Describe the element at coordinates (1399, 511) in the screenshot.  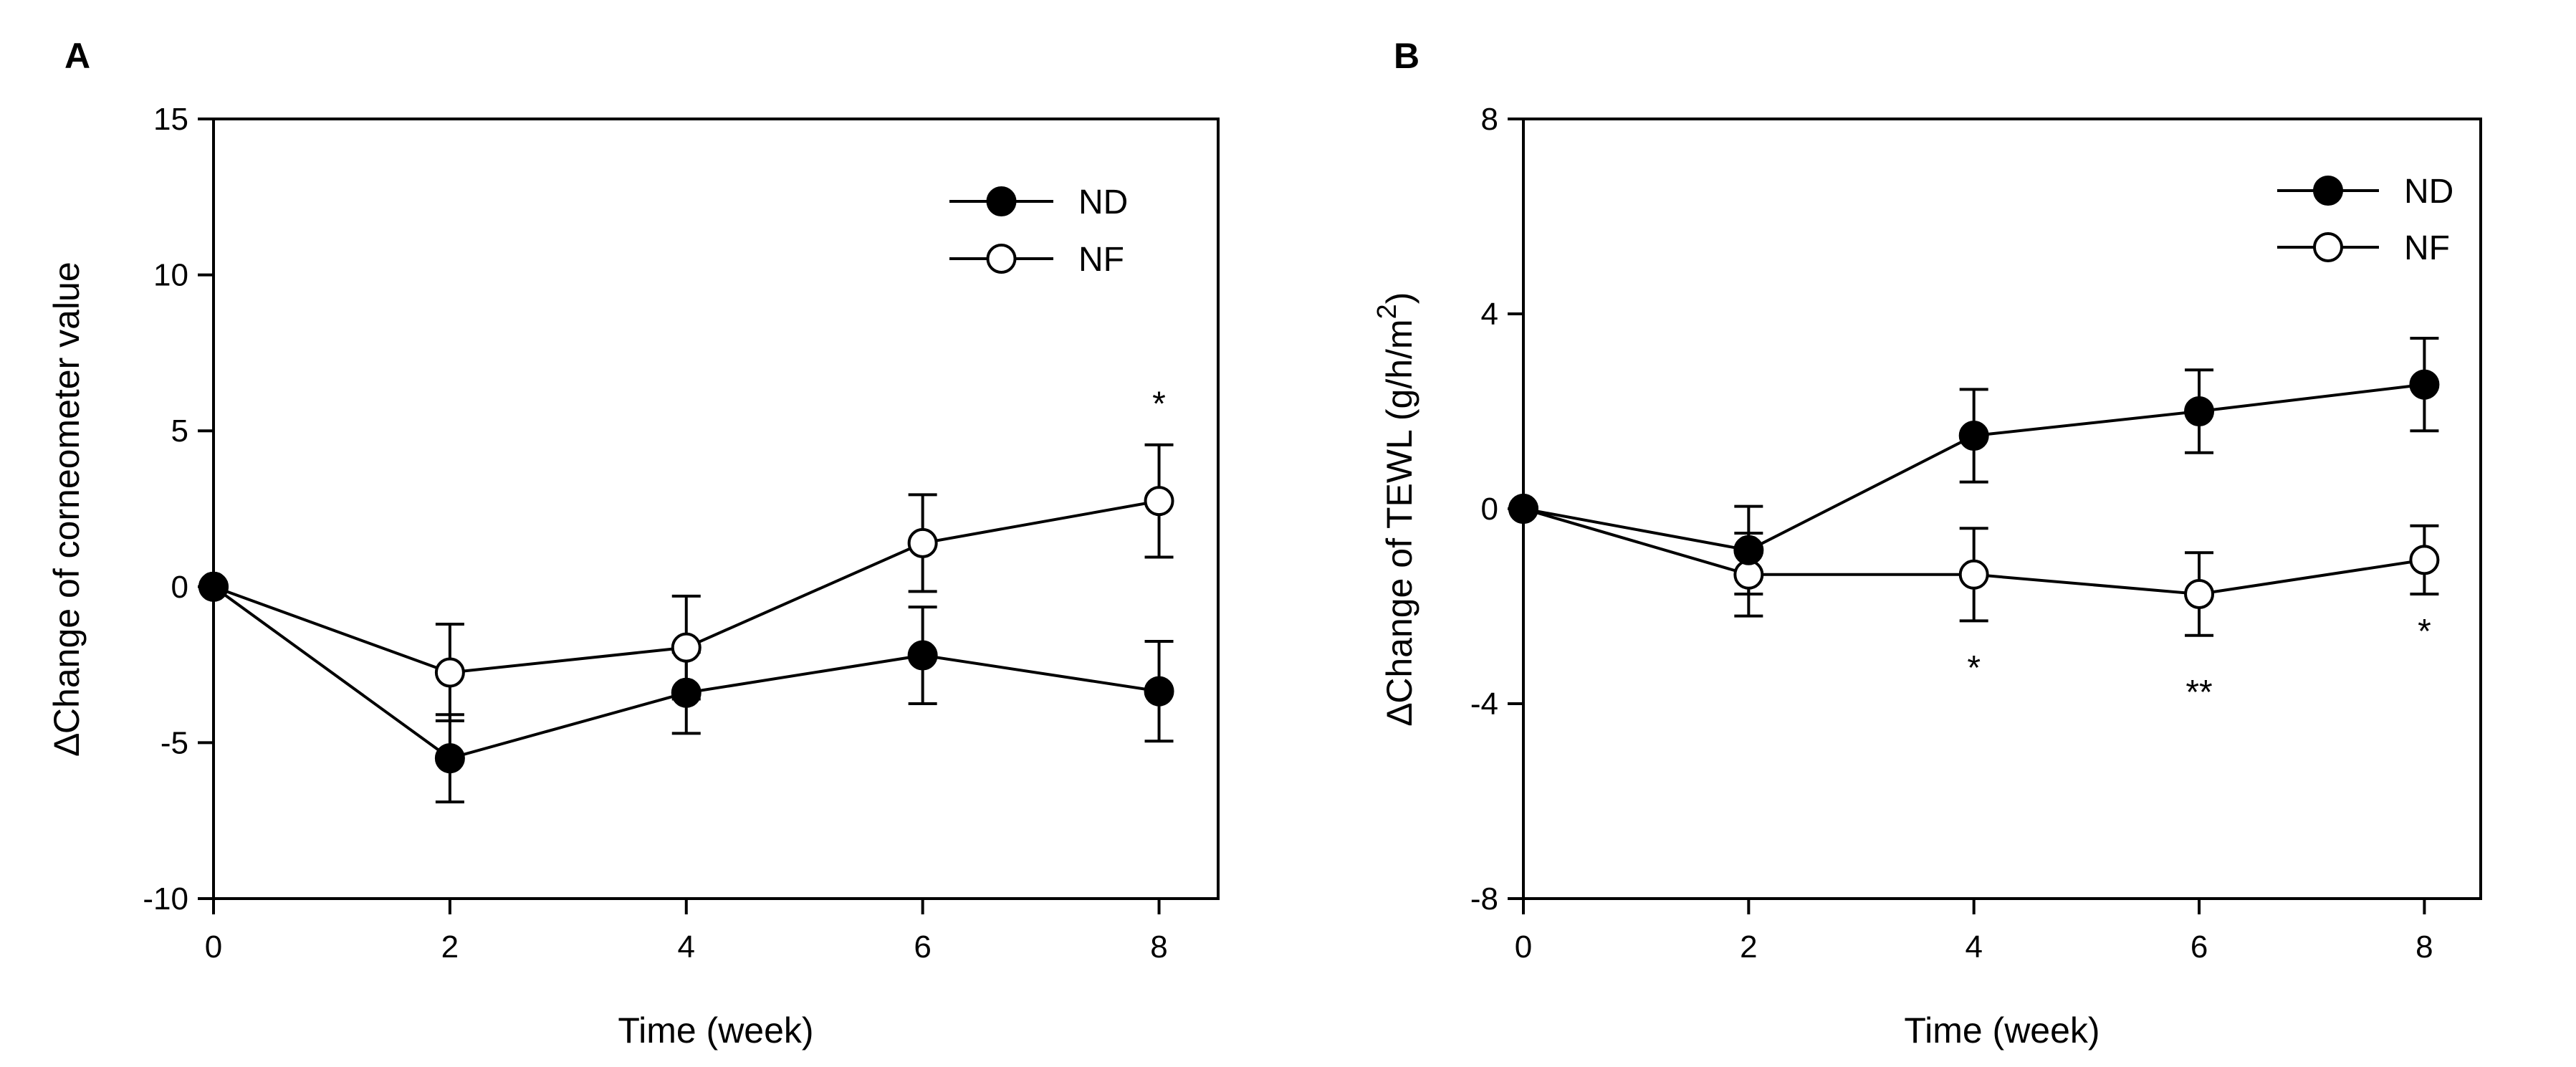
I see `y-axis-title-text: Change of TEWL (g/h/m` at that location.